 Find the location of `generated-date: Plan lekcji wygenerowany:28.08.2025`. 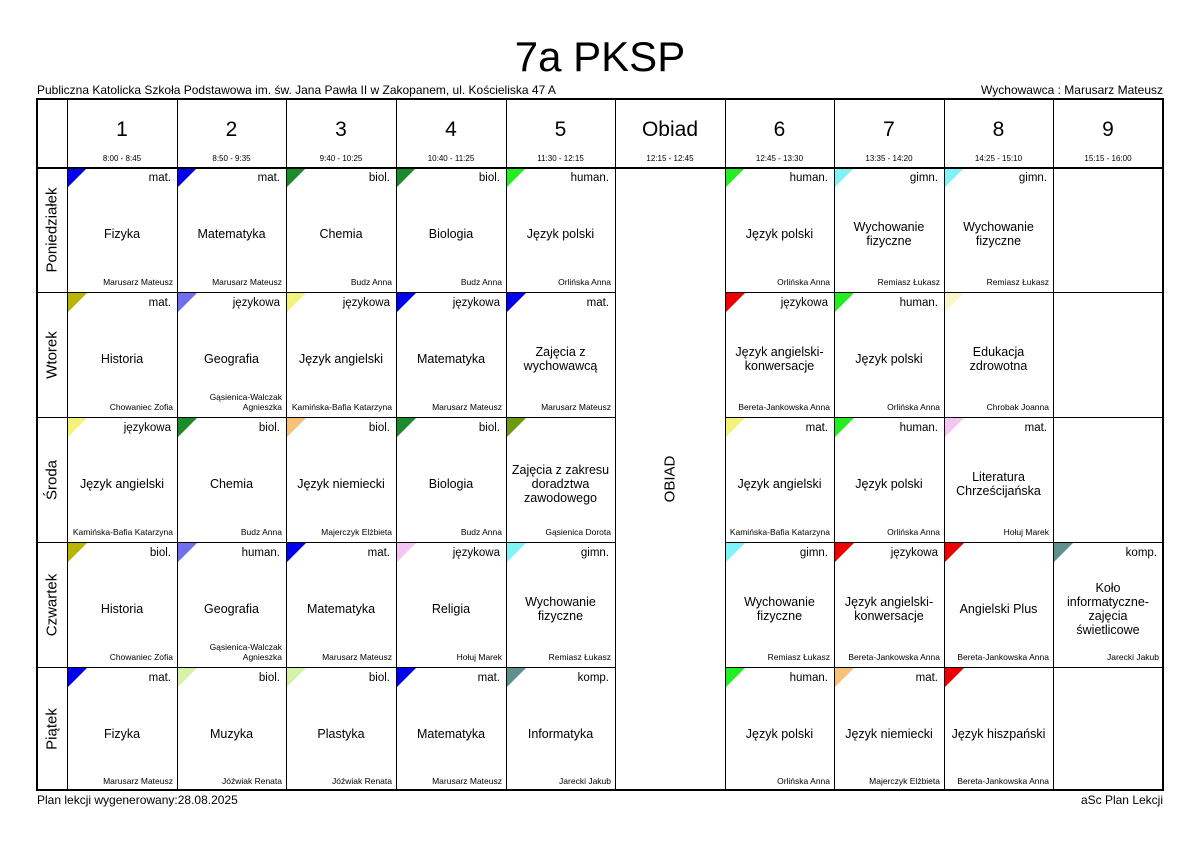

generated-date: Plan lekcji wygenerowany:28.08.2025 is located at coordinates (137, 800).